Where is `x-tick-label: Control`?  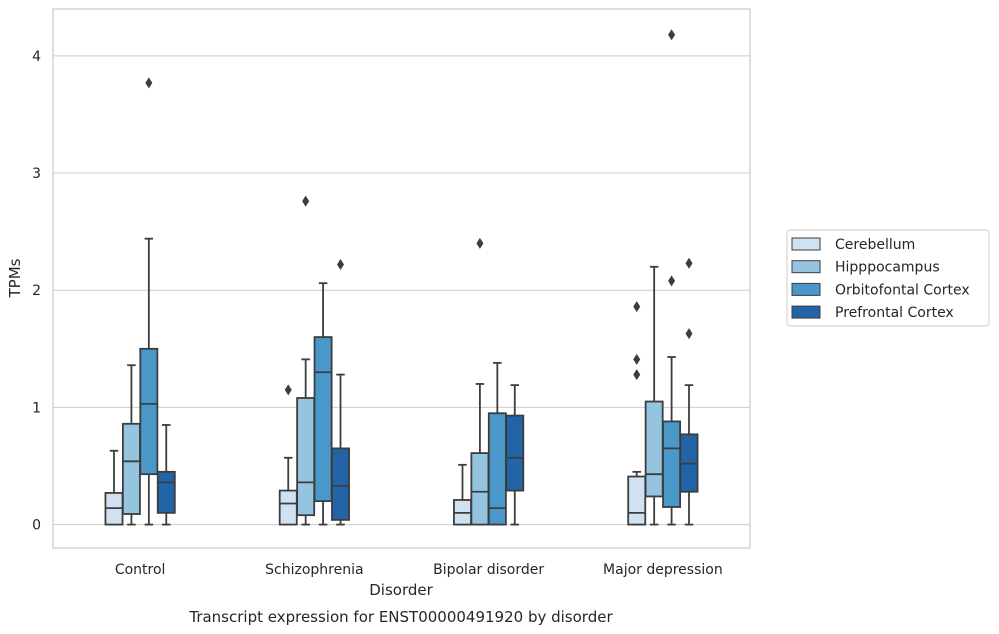
x-tick-label: Control is located at coordinates (140, 570).